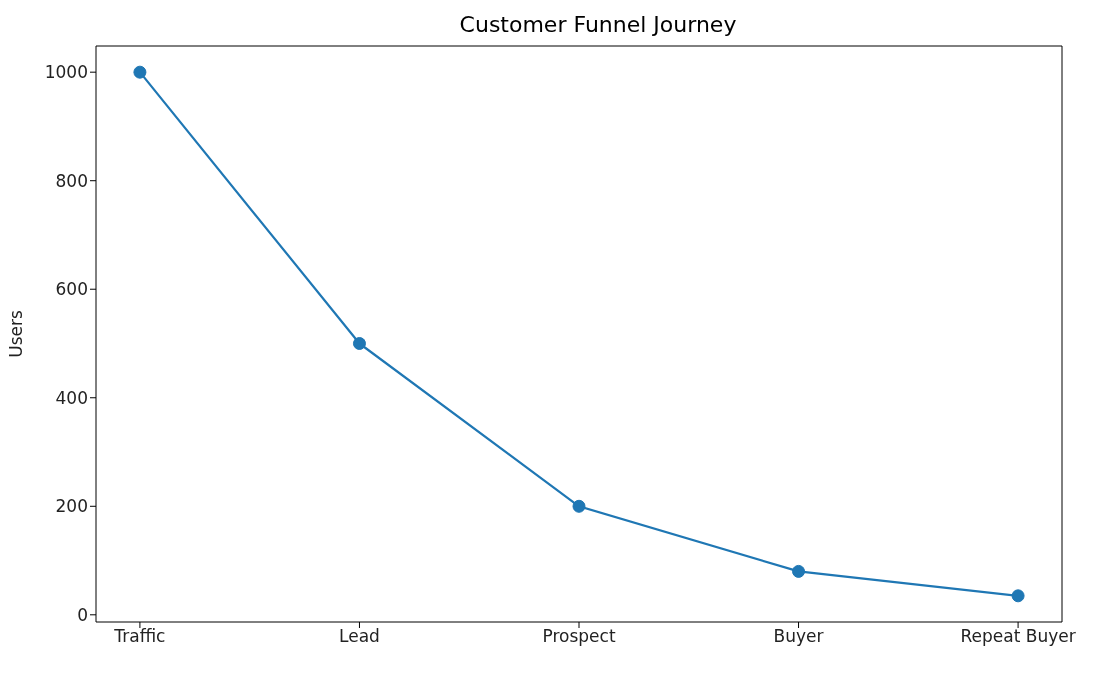 Image resolution: width=1097 pixels, height=677 pixels. I want to click on y-tick-label: 800, so click(71, 180).